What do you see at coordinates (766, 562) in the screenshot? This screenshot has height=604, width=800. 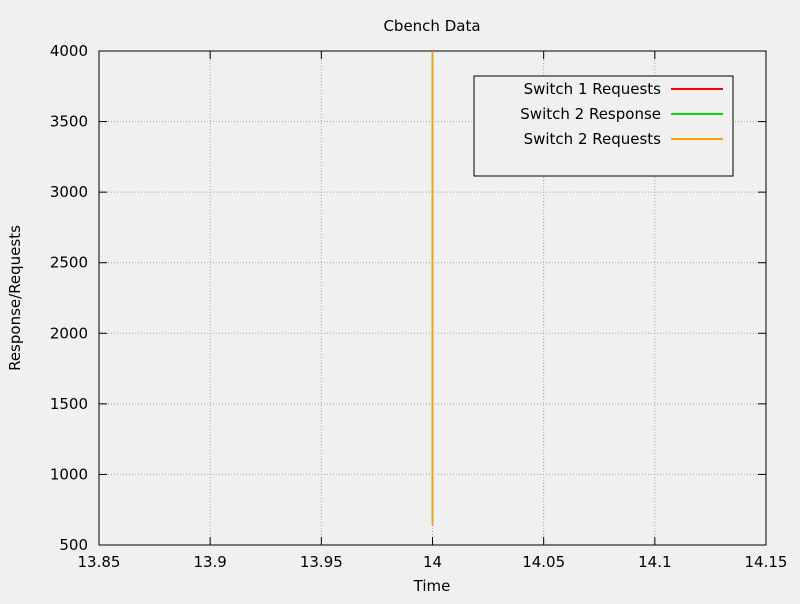 I see `x-tick-label: 14.15` at bounding box center [766, 562].